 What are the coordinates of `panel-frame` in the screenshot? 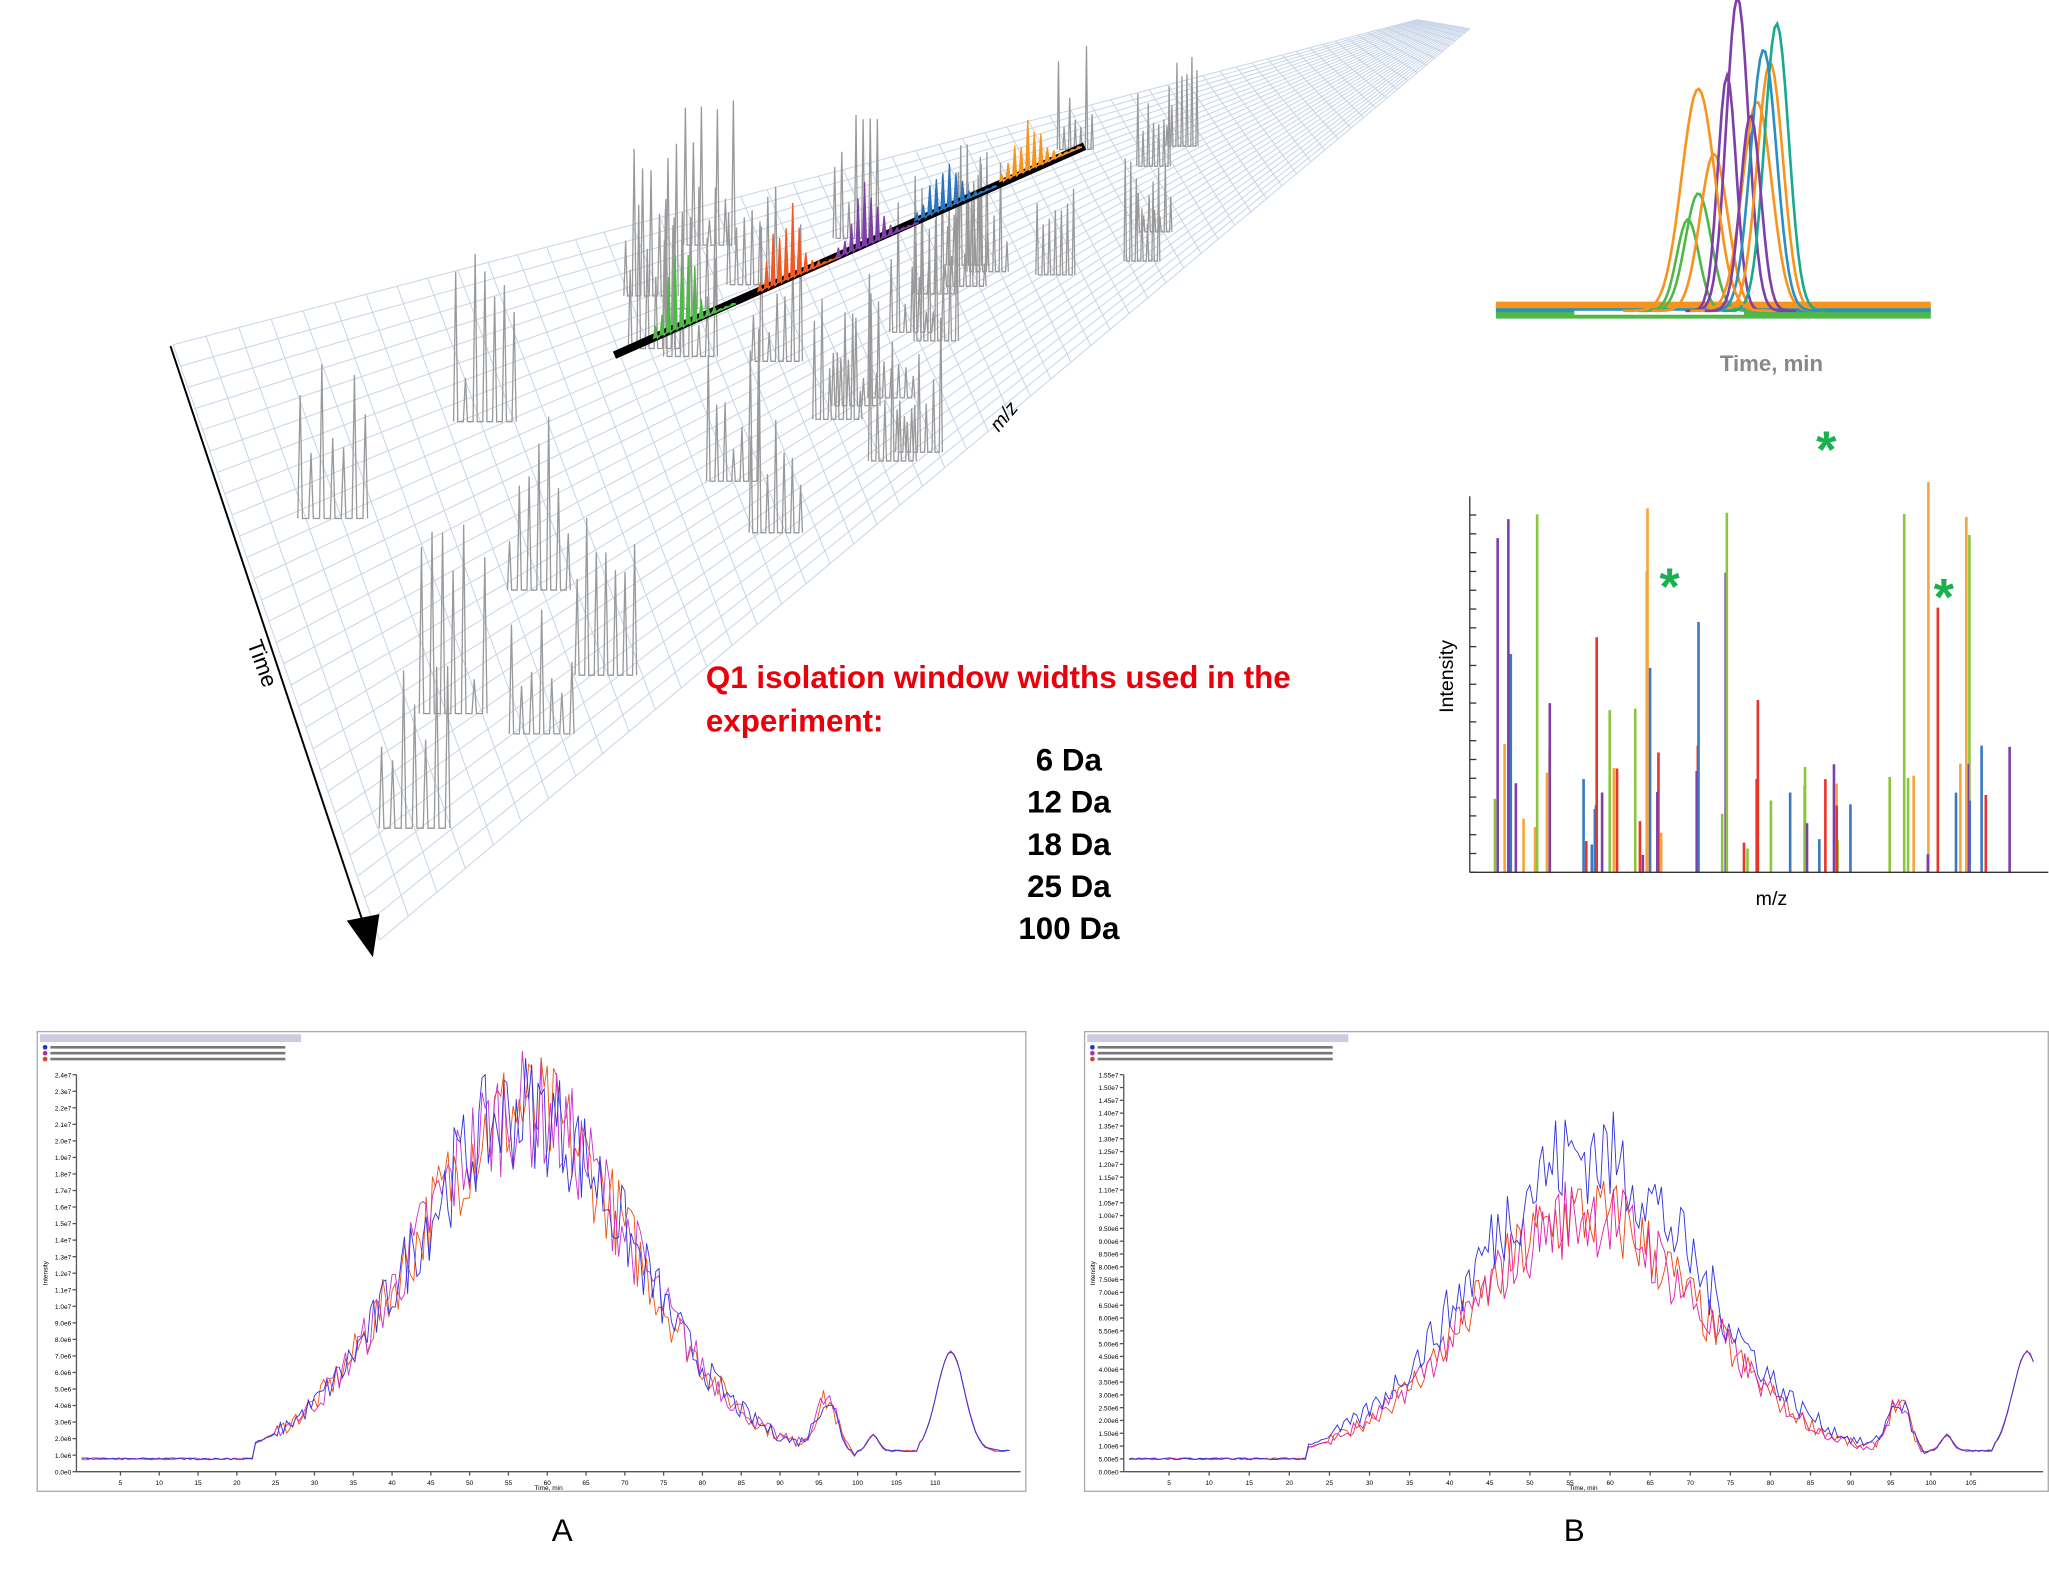 It's located at (531, 1261).